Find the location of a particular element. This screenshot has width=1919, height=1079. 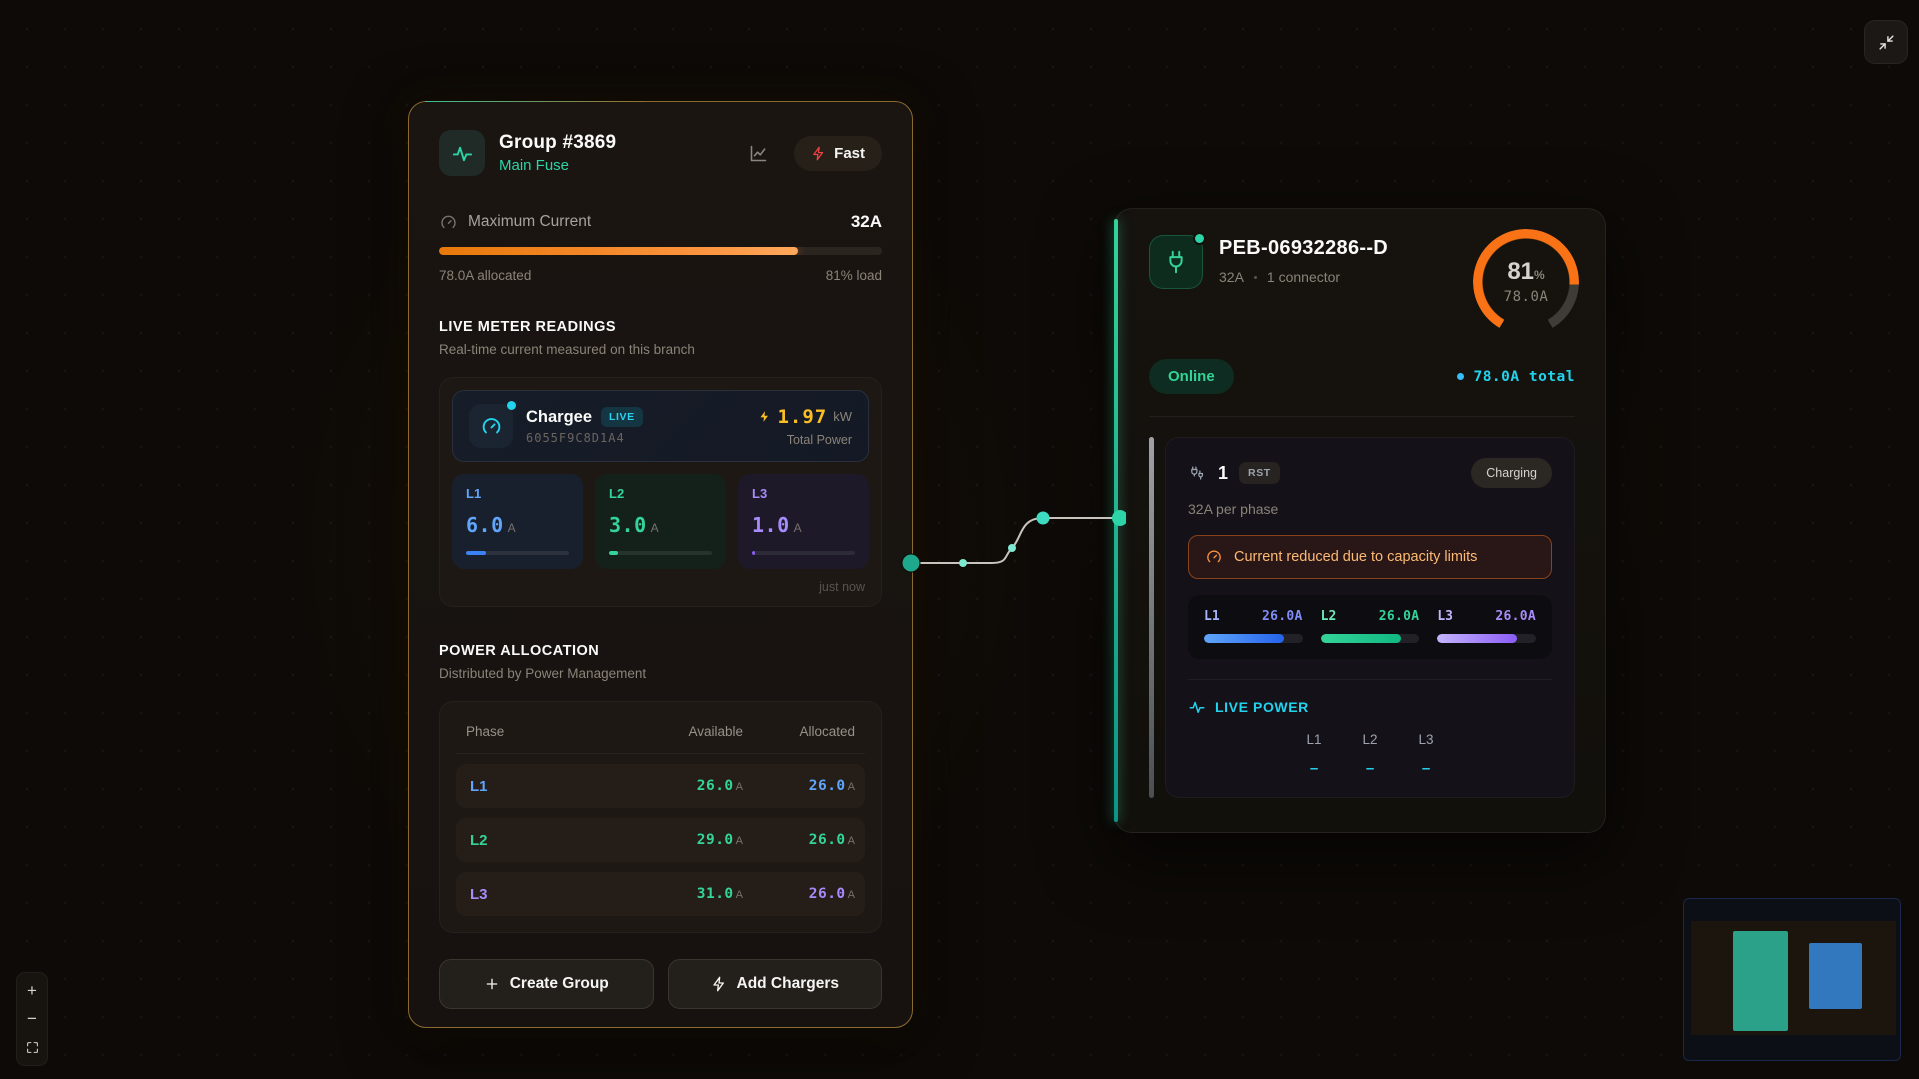

chart-button is located at coordinates (758, 153).